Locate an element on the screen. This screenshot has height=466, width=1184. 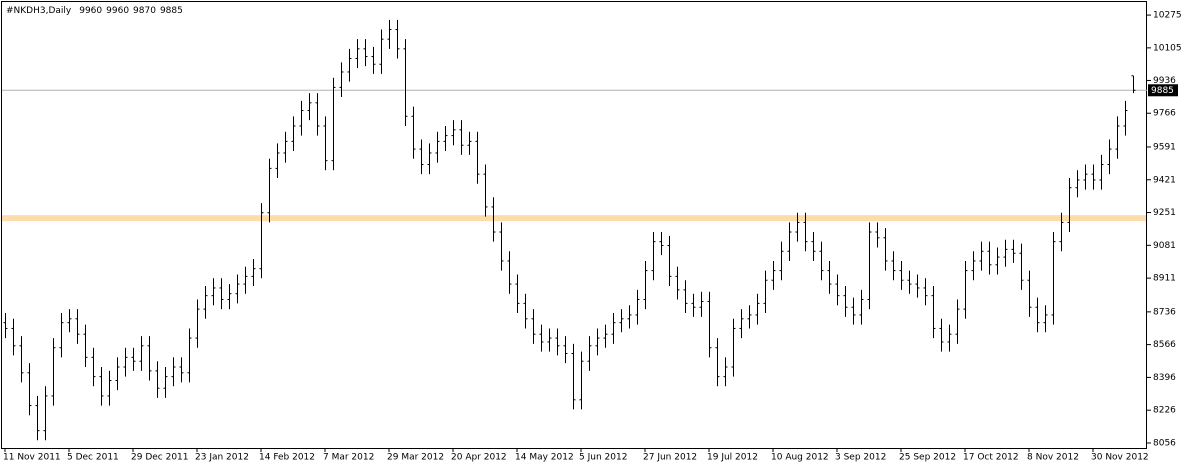
x-tick-label: 7 Mar 2012 is located at coordinates (348, 458).